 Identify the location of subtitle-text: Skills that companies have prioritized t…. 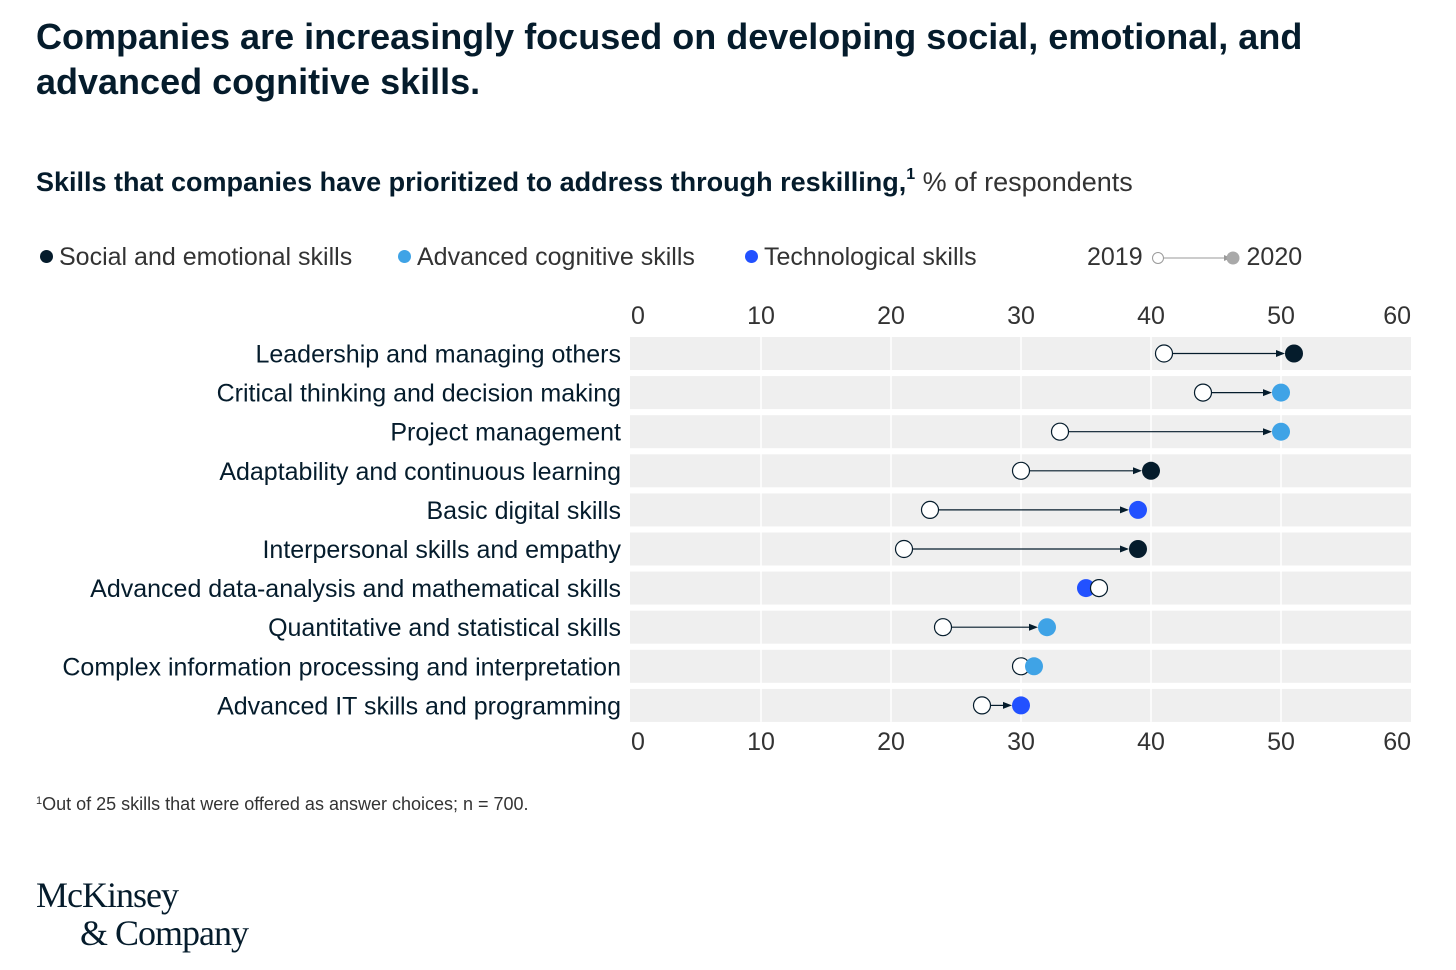
(471, 182).